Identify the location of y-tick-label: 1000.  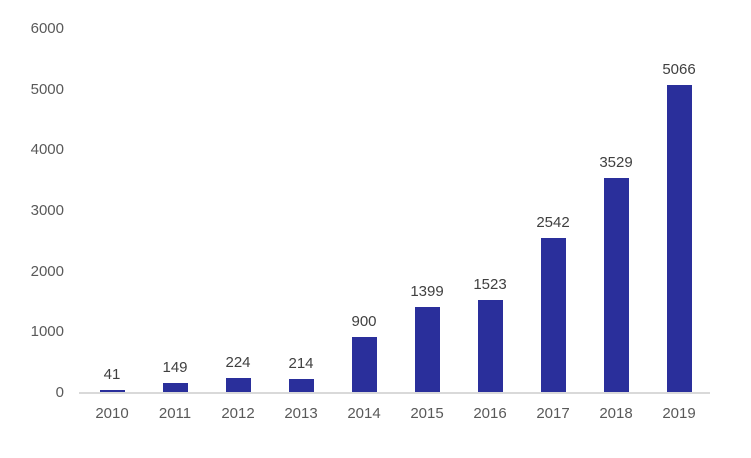
(47, 332).